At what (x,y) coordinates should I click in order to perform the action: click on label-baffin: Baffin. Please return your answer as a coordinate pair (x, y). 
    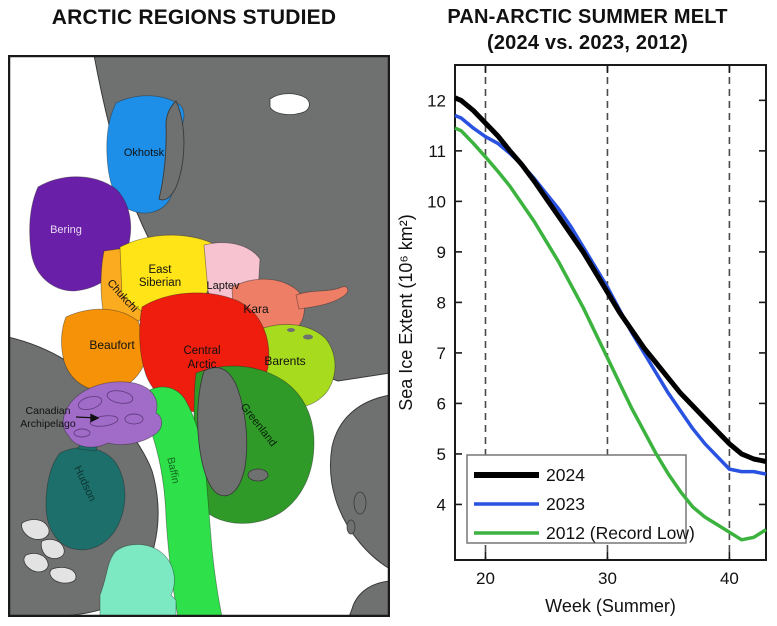
    Looking at the image, I should click on (172, 470).